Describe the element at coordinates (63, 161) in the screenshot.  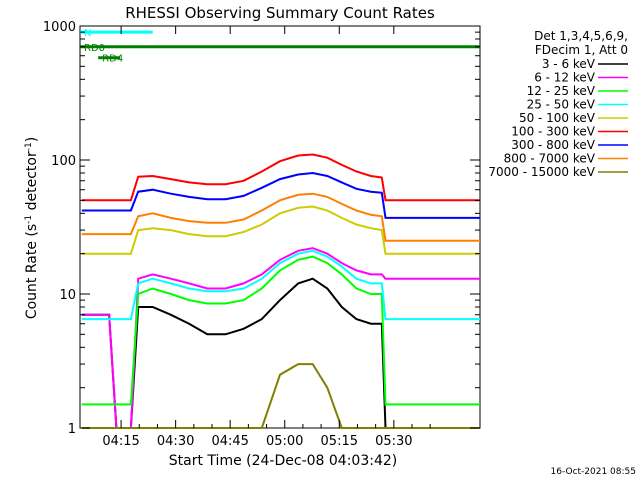
I see `y-tick-label-2: 100` at that location.